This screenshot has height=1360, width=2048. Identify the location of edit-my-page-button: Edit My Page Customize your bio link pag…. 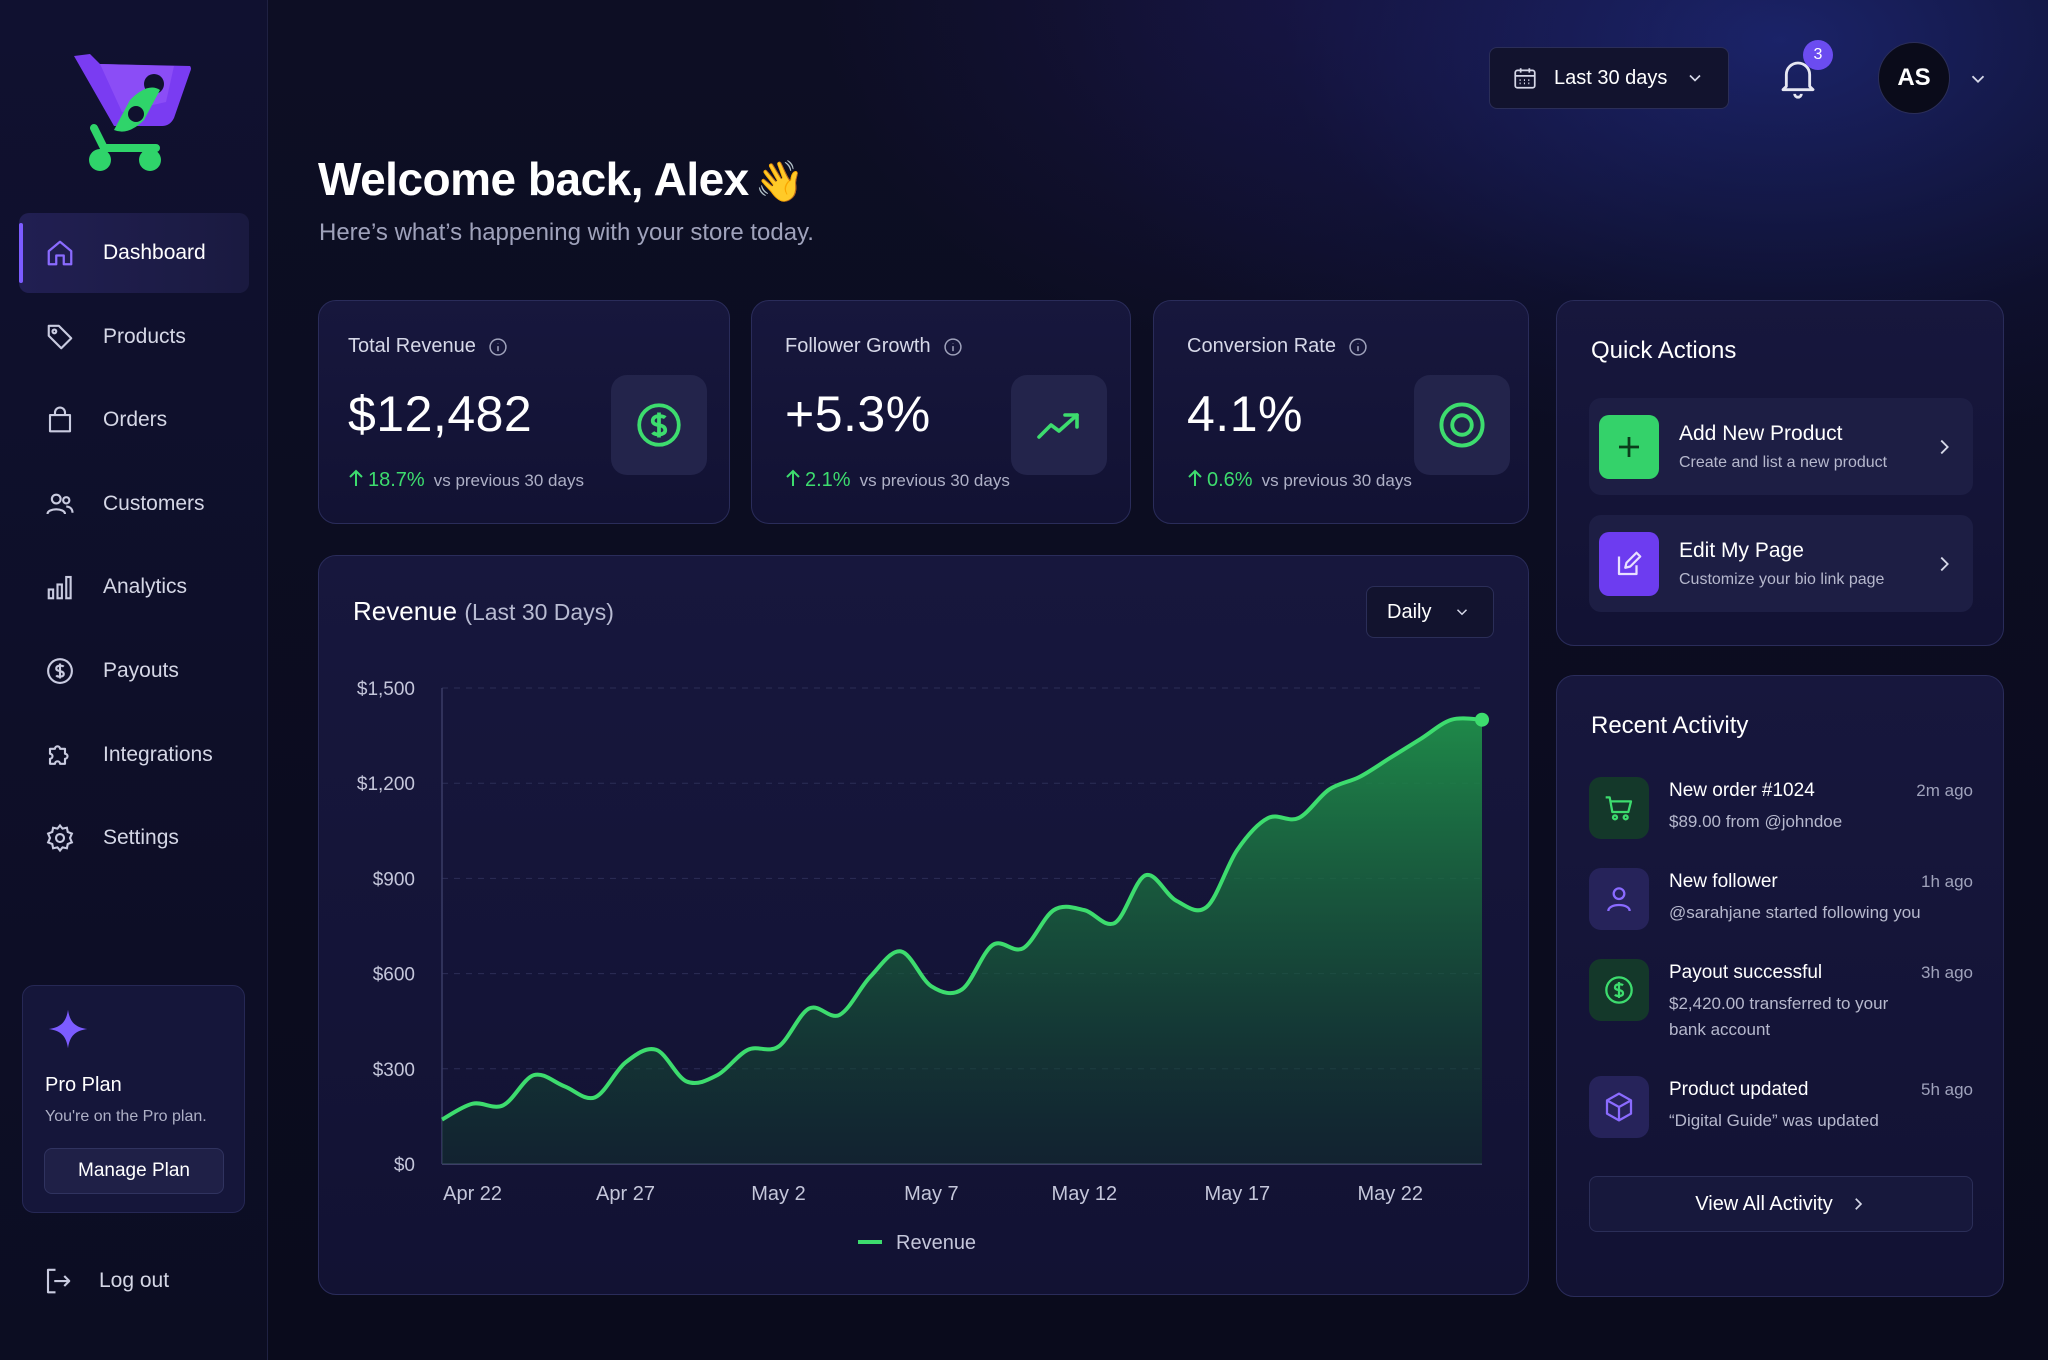
(1781, 563).